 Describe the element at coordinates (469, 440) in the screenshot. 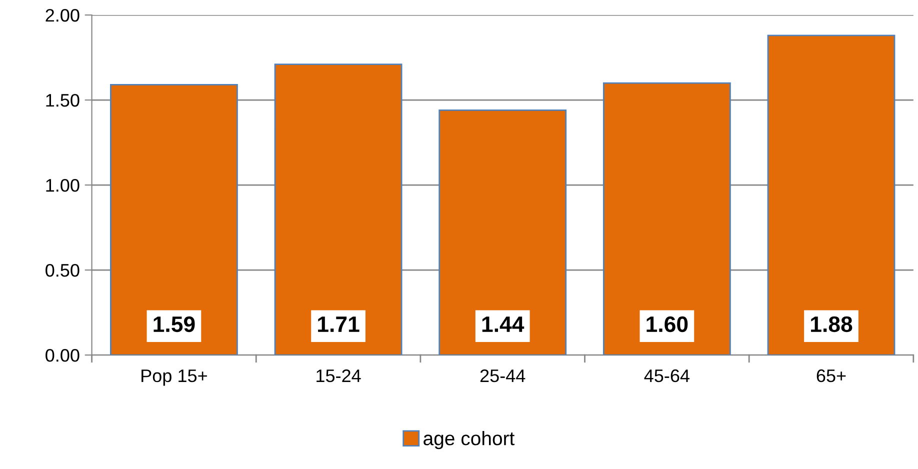

I see `legend-label: age cohort` at that location.